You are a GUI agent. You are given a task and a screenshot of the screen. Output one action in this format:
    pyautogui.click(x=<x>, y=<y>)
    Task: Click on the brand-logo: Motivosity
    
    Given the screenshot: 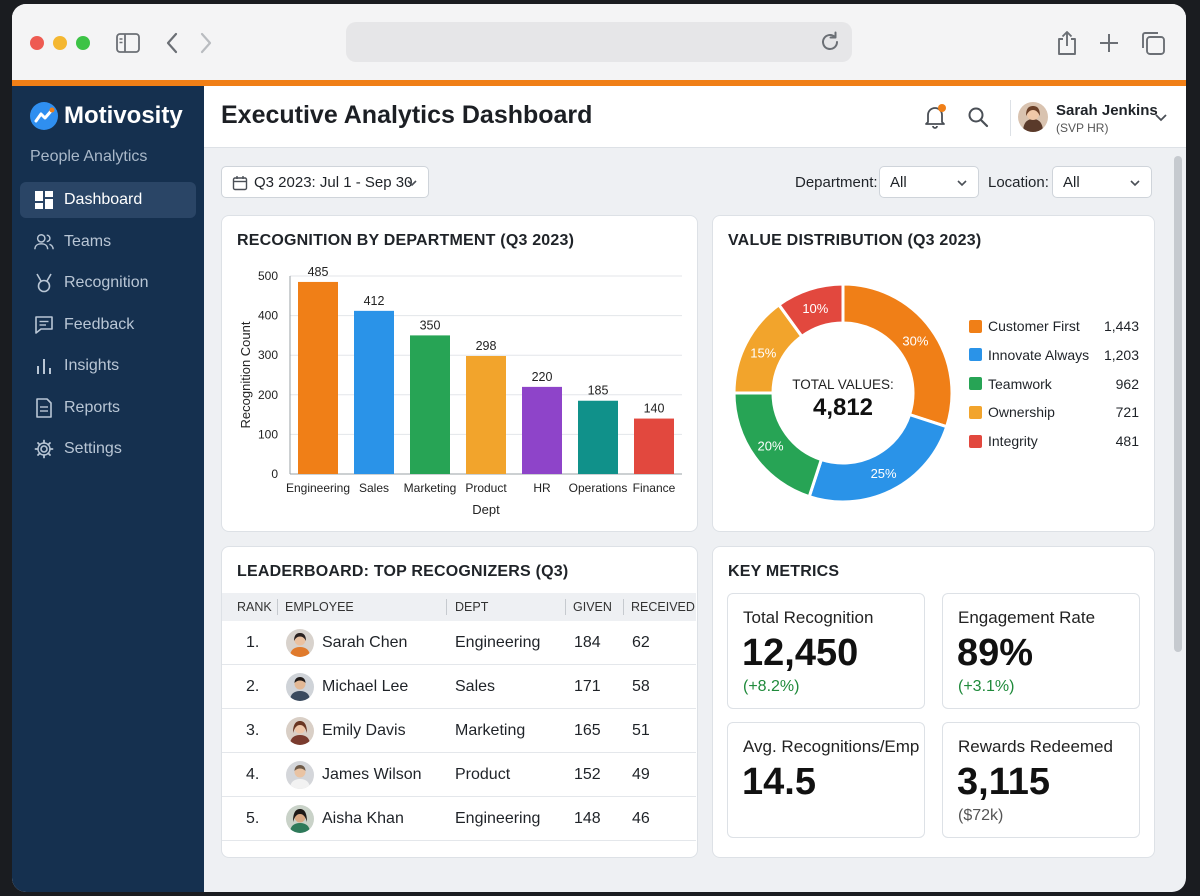 What is the action you would take?
    pyautogui.click(x=106, y=116)
    